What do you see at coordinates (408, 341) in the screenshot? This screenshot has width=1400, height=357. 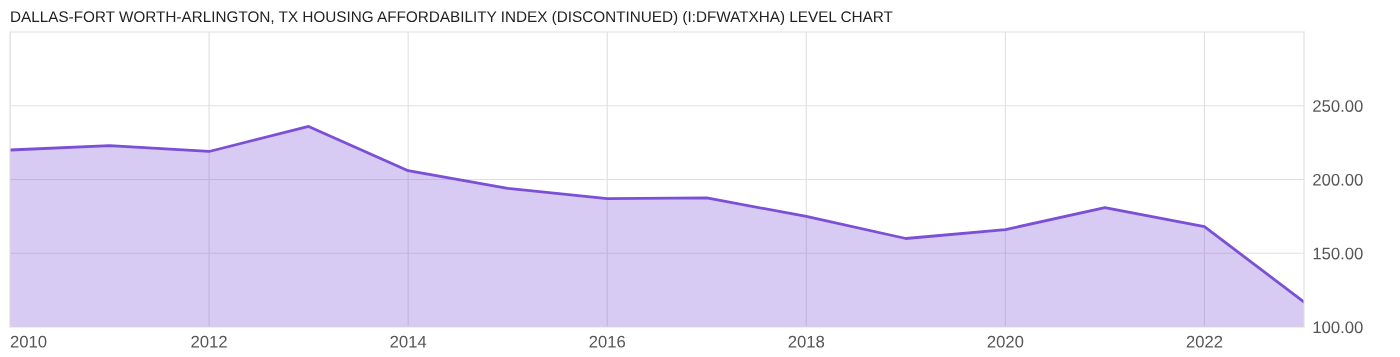 I see `x-tick-label: 2014` at bounding box center [408, 341].